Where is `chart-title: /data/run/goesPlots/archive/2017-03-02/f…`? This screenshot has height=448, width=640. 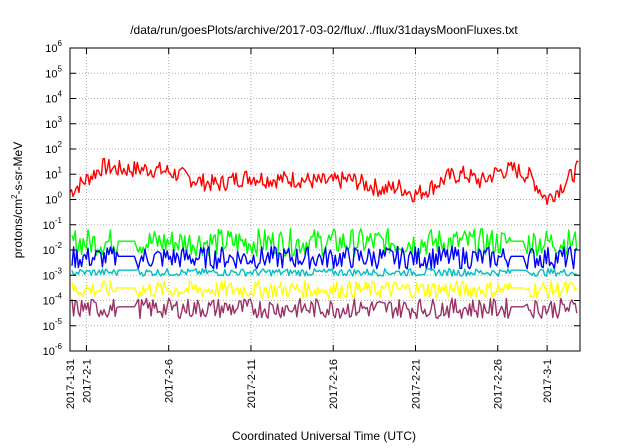 chart-title: /data/run/goesPlots/archive/2017-03-02/f… is located at coordinates (324, 30).